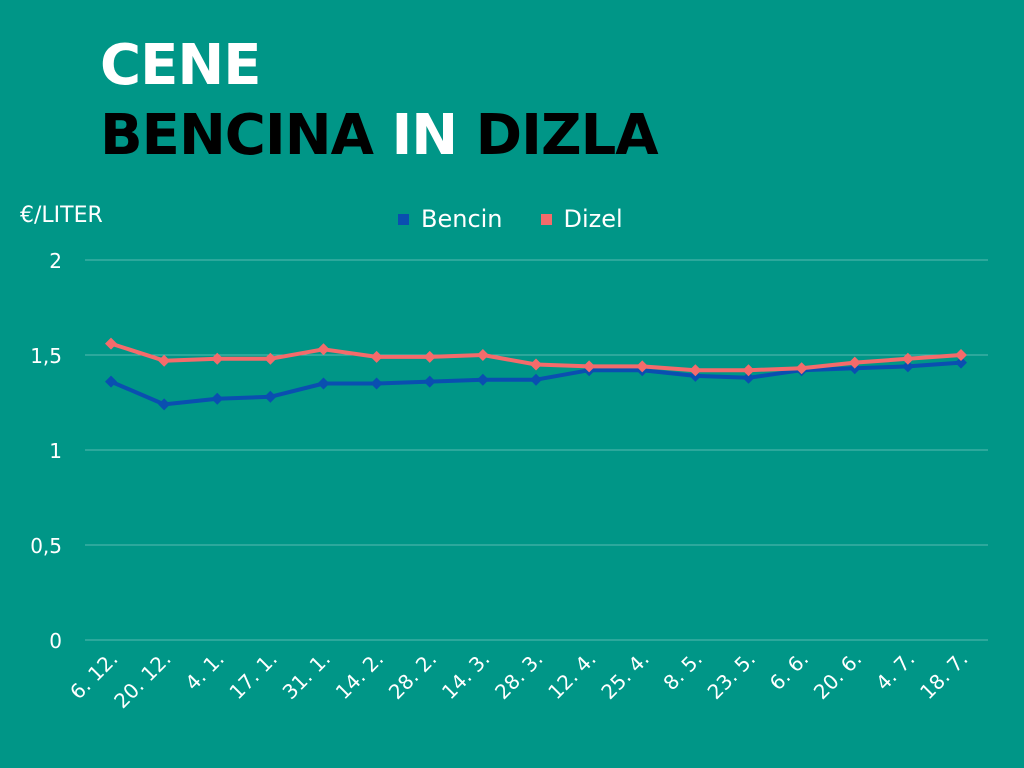  Describe the element at coordinates (571, 675) in the screenshot. I see `x-tick-label: 12. 4.` at that location.